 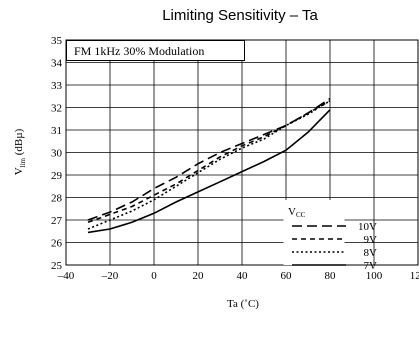 What do you see at coordinates (374, 276) in the screenshot?
I see `x-tick-label: 100` at bounding box center [374, 276].